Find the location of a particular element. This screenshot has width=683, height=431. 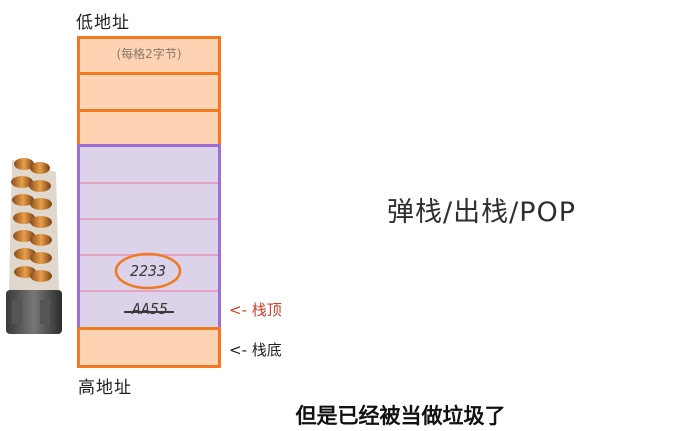

popped-value: 2233 is located at coordinates (148, 271).